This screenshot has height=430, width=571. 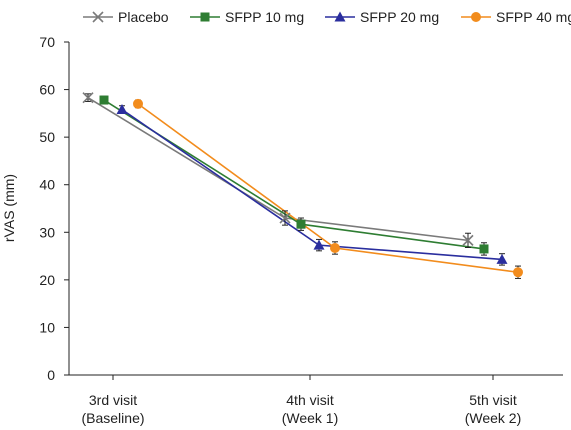 What do you see at coordinates (310, 418) in the screenshot?
I see `x-tick-label: (Week 1)` at bounding box center [310, 418].